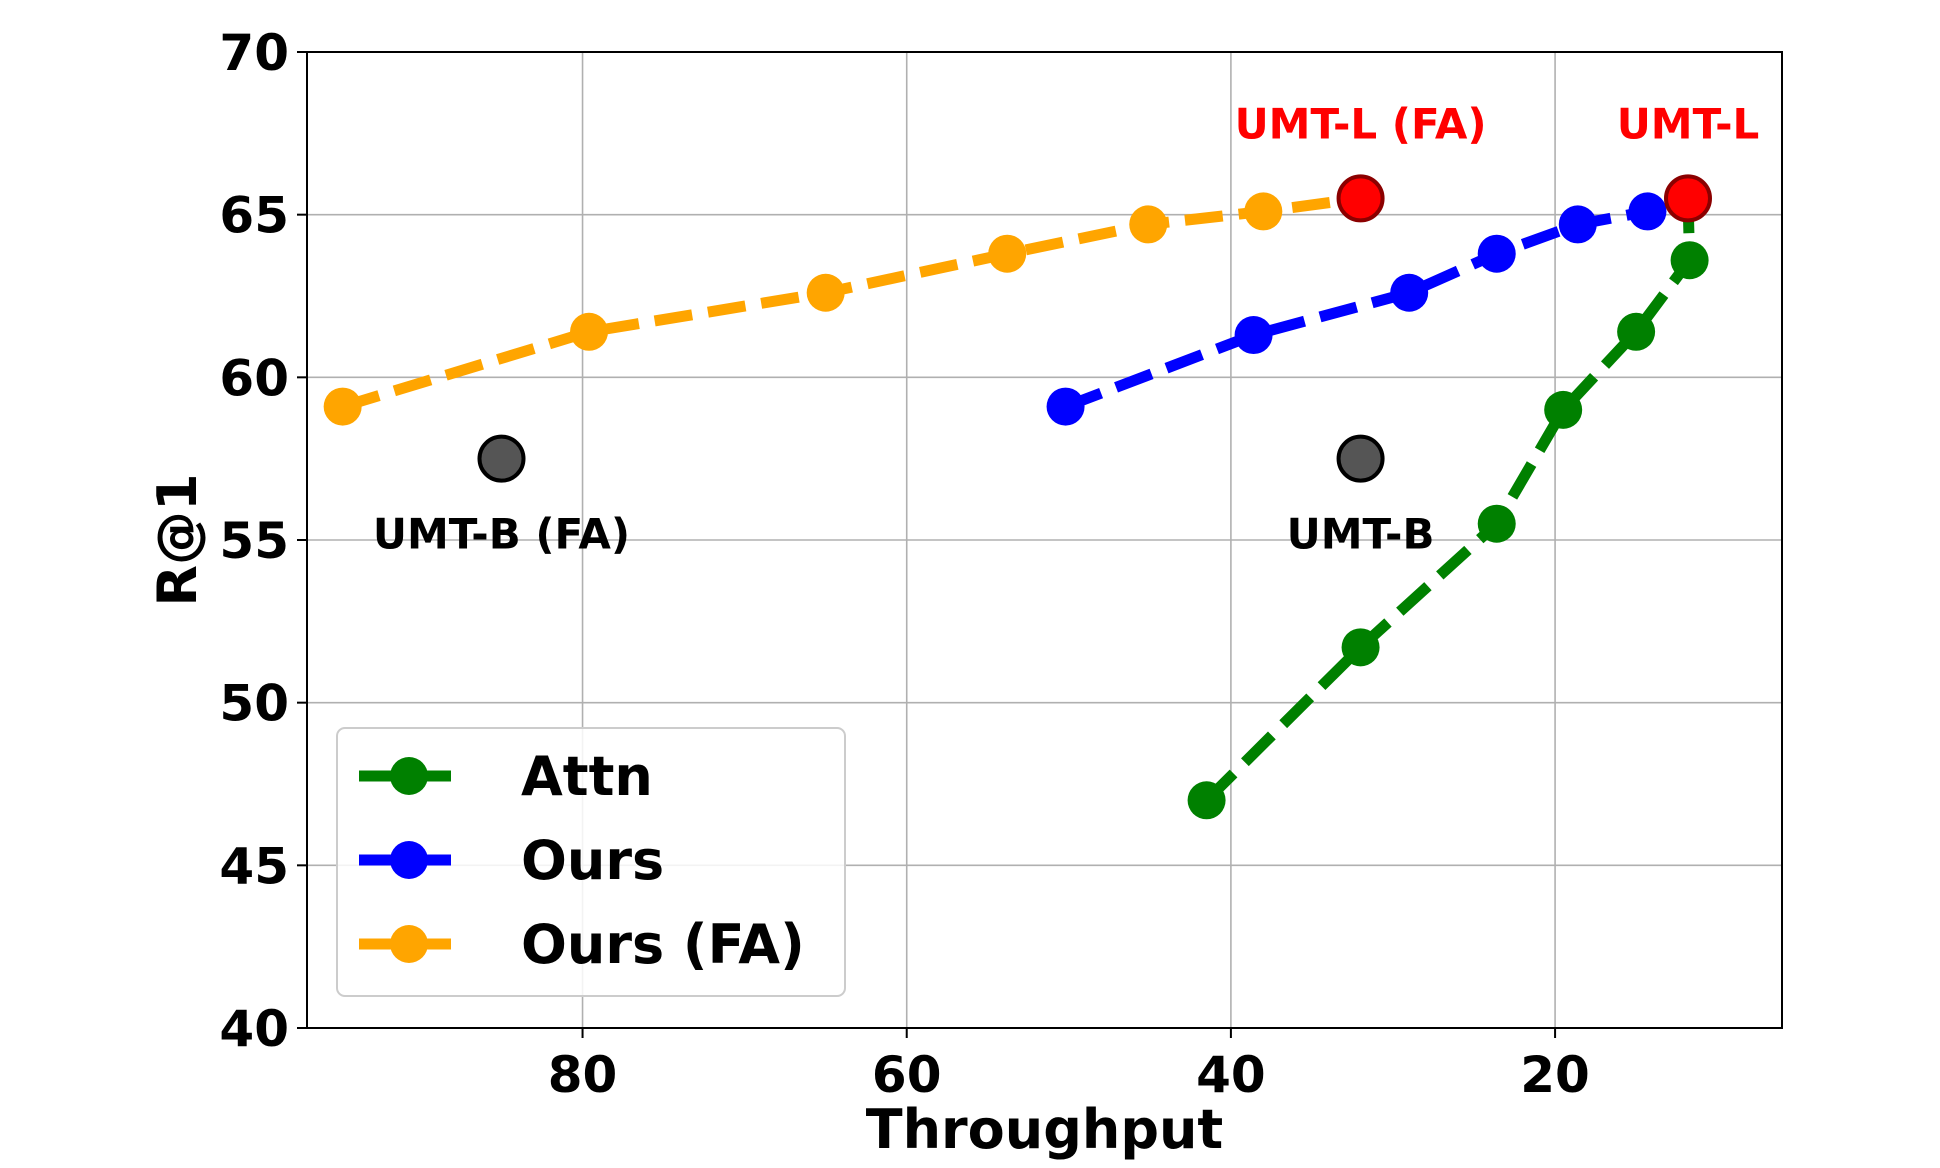 The image size is (1940, 1168). What do you see at coordinates (254, 541) in the screenshot?
I see `y-tick-label: 55` at bounding box center [254, 541].